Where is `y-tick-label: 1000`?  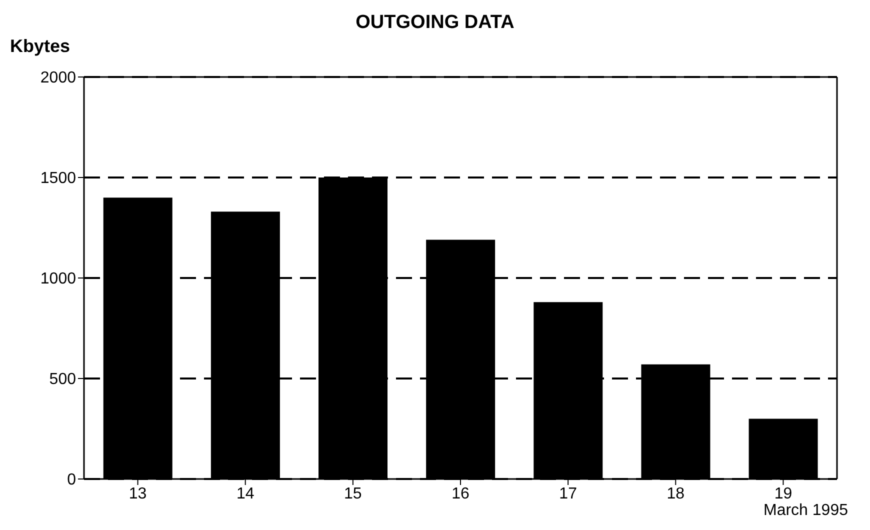
y-tick-label: 1000 is located at coordinates (58, 279).